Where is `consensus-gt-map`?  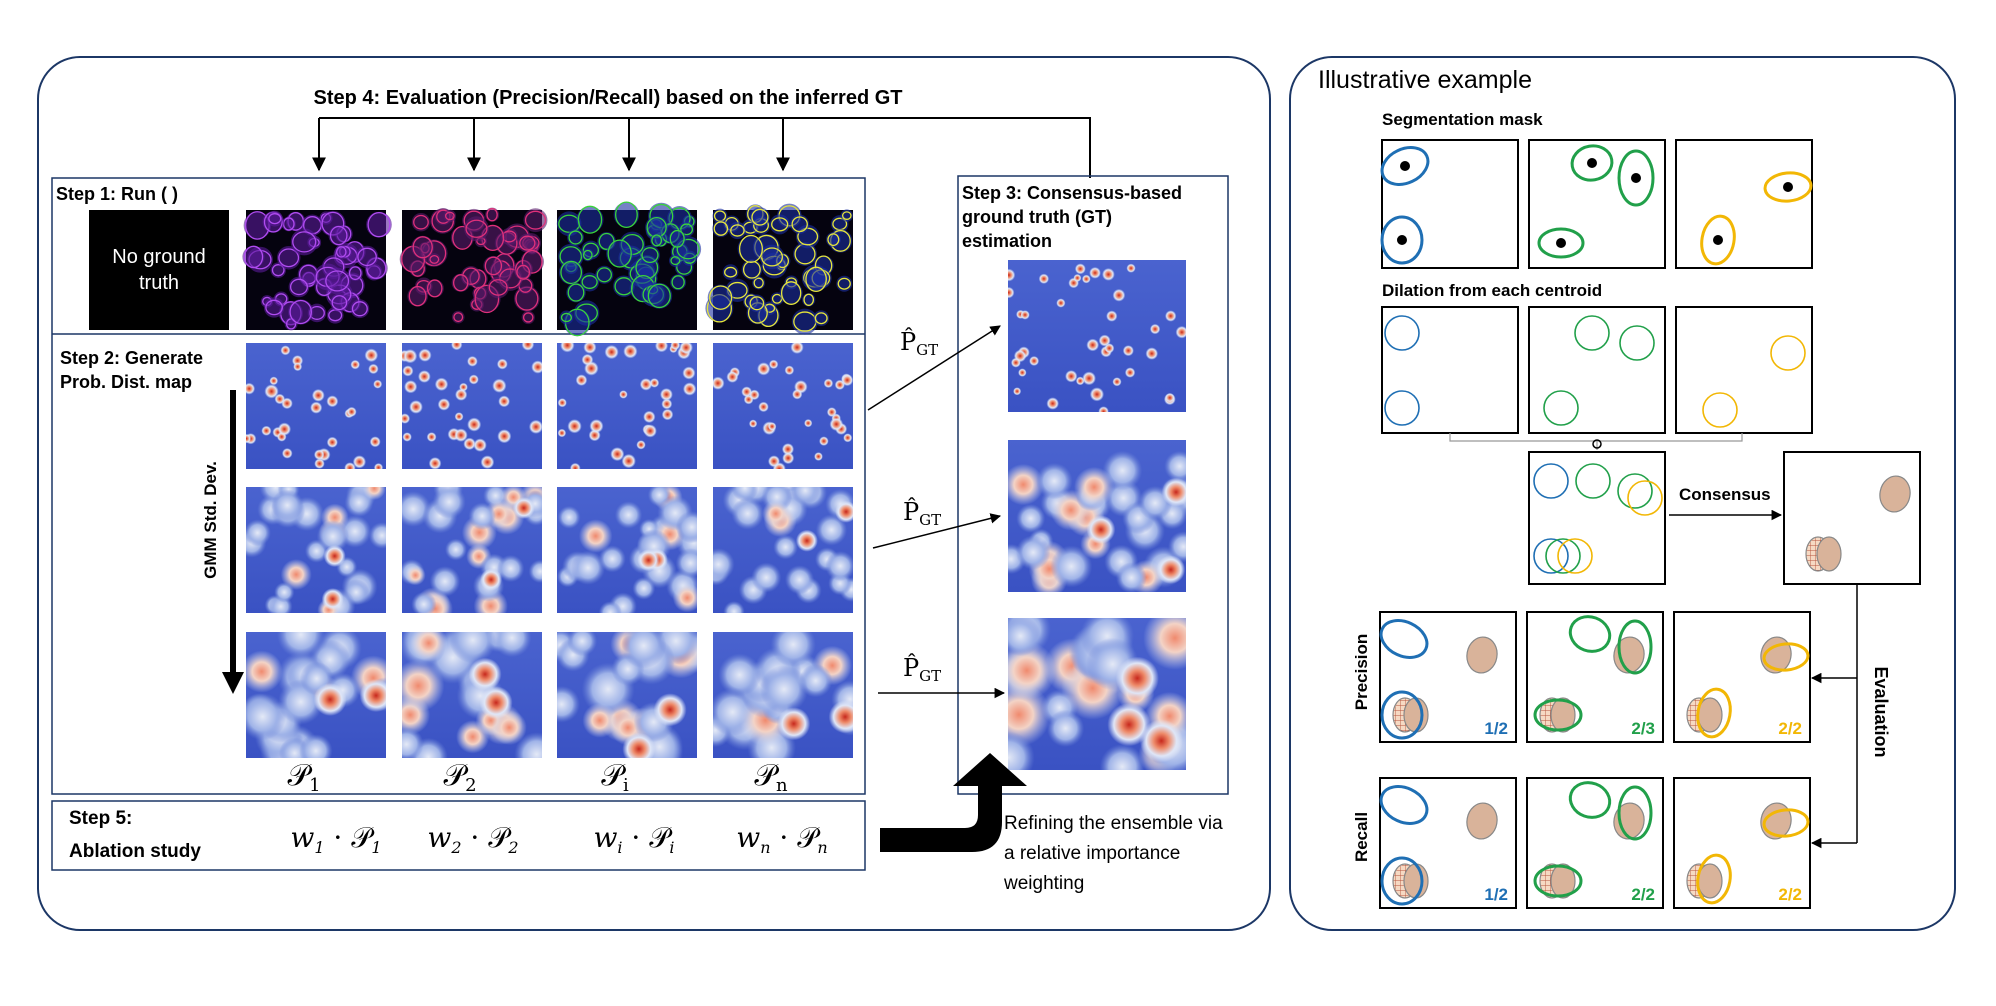
consensus-gt-map is located at coordinates (1097, 516).